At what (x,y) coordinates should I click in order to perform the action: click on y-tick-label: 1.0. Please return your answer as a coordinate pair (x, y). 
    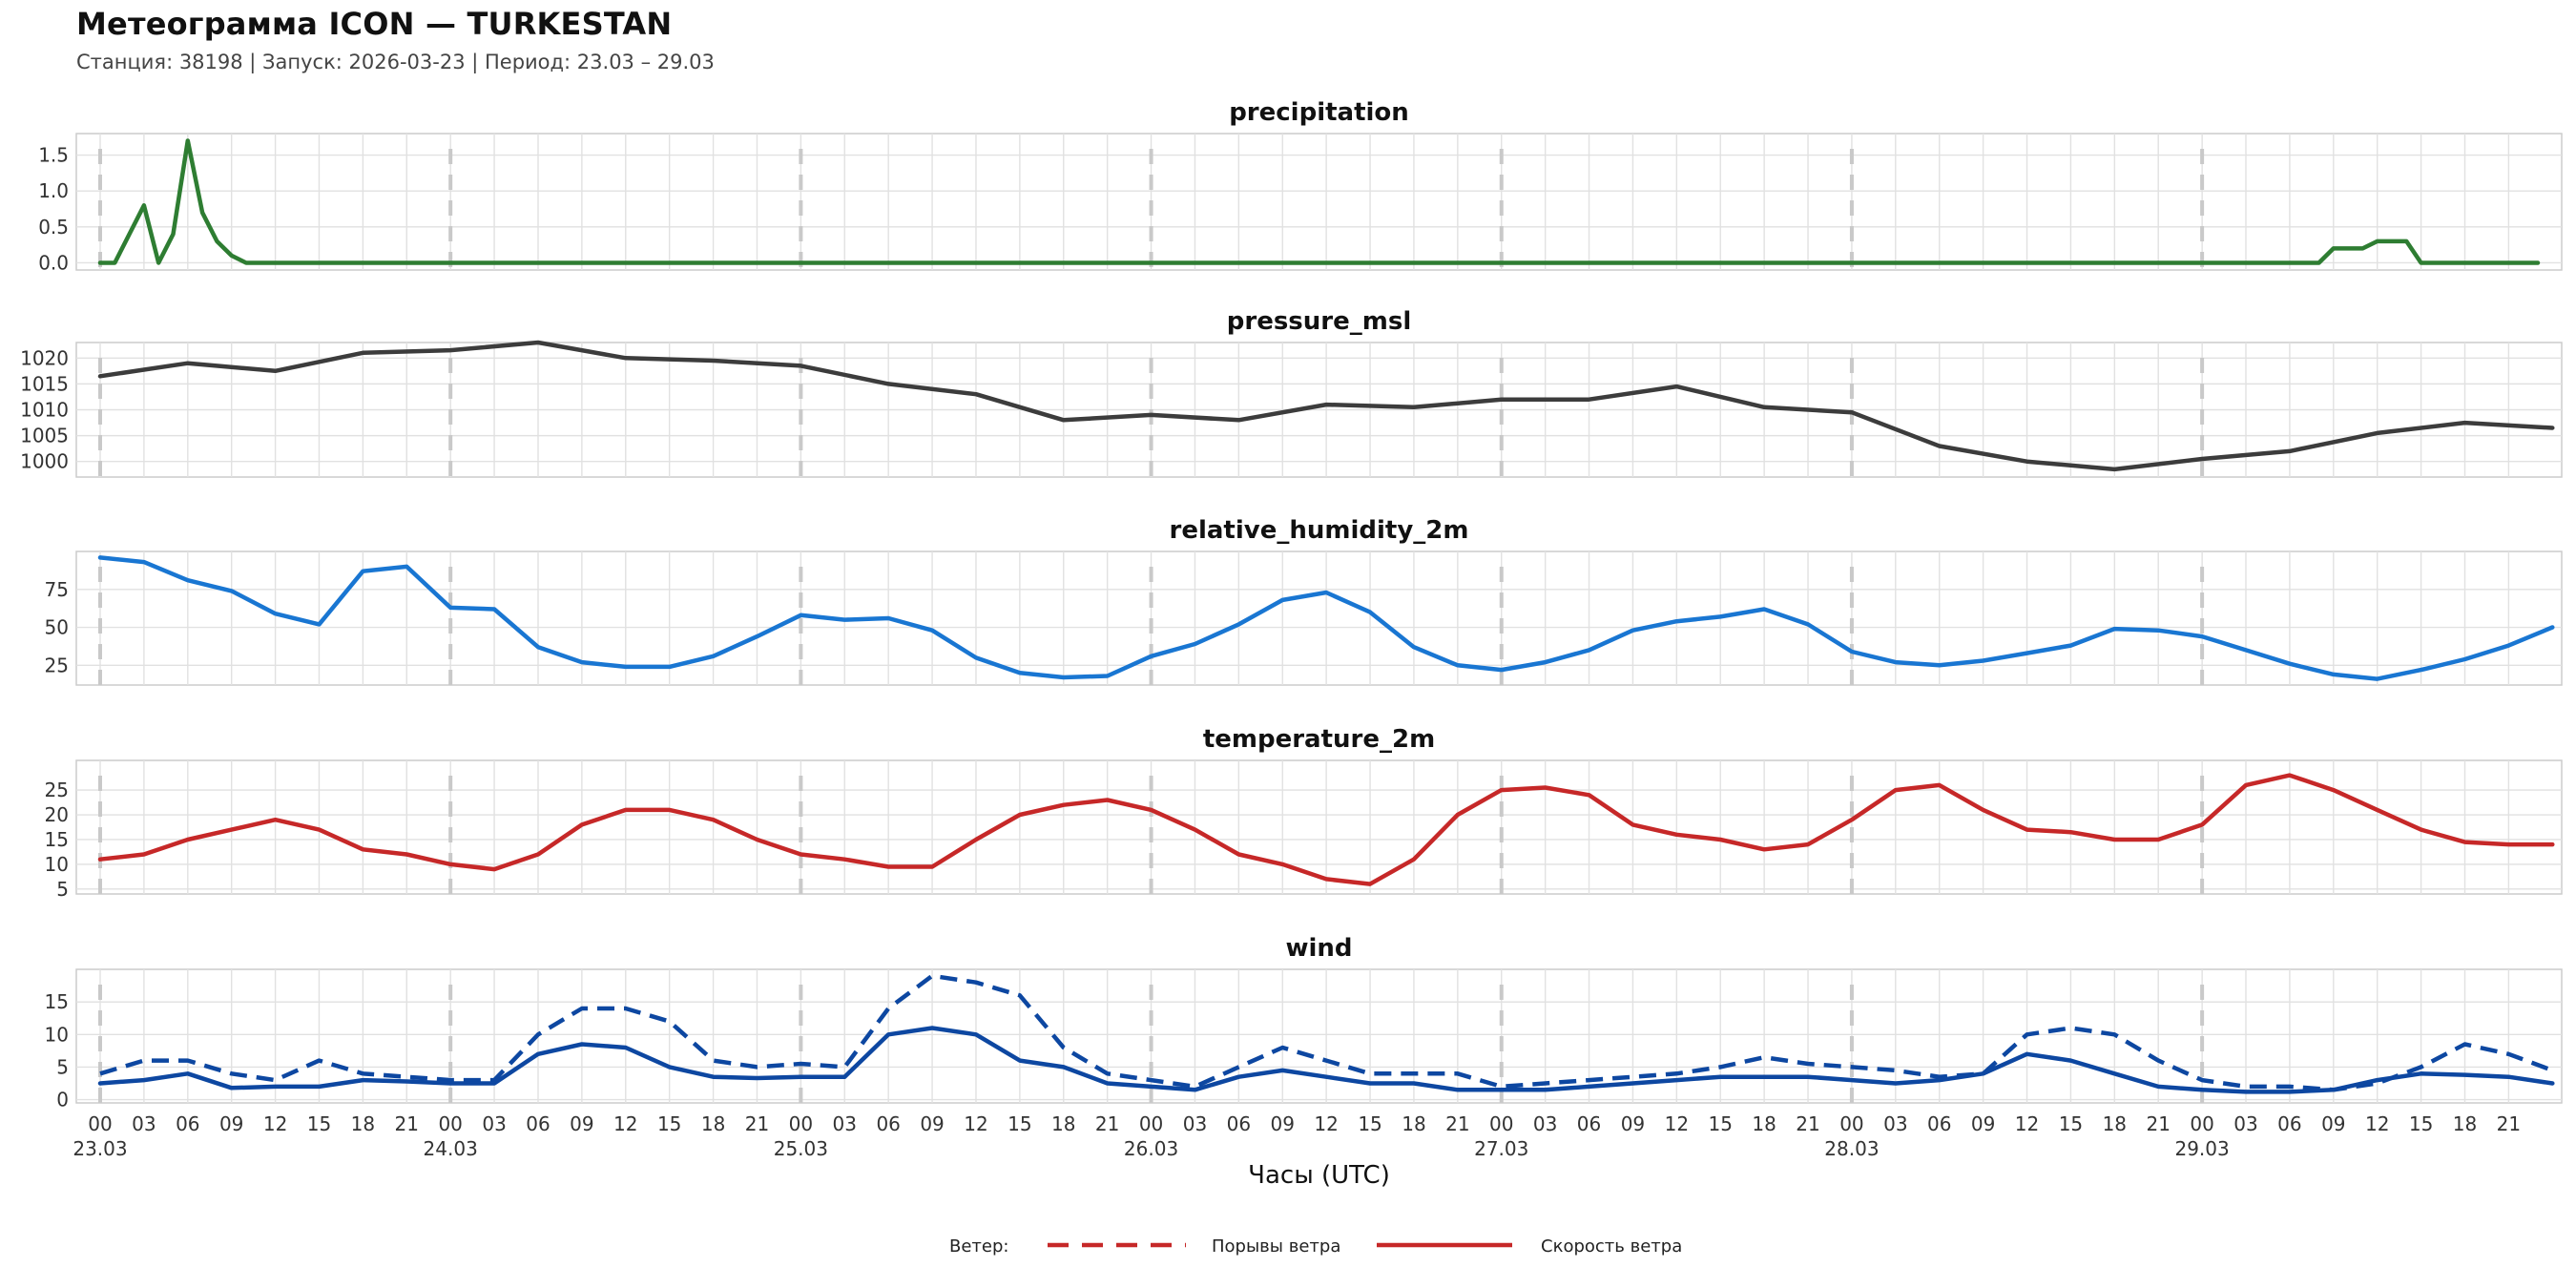
    Looking at the image, I should click on (53, 190).